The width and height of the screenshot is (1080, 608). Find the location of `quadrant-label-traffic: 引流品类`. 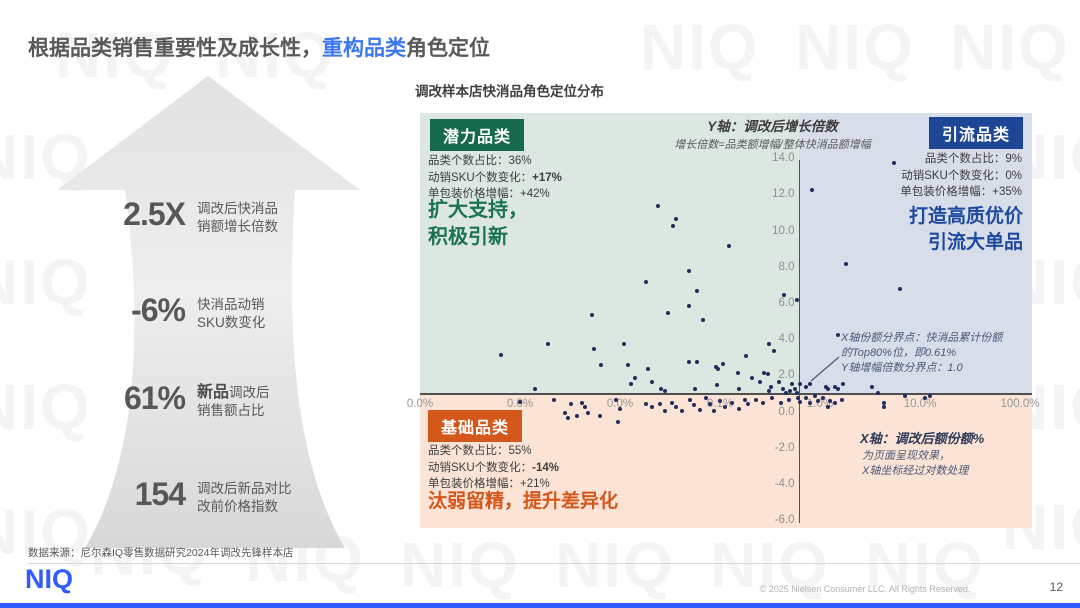

quadrant-label-traffic: 引流品类 is located at coordinates (975, 133).